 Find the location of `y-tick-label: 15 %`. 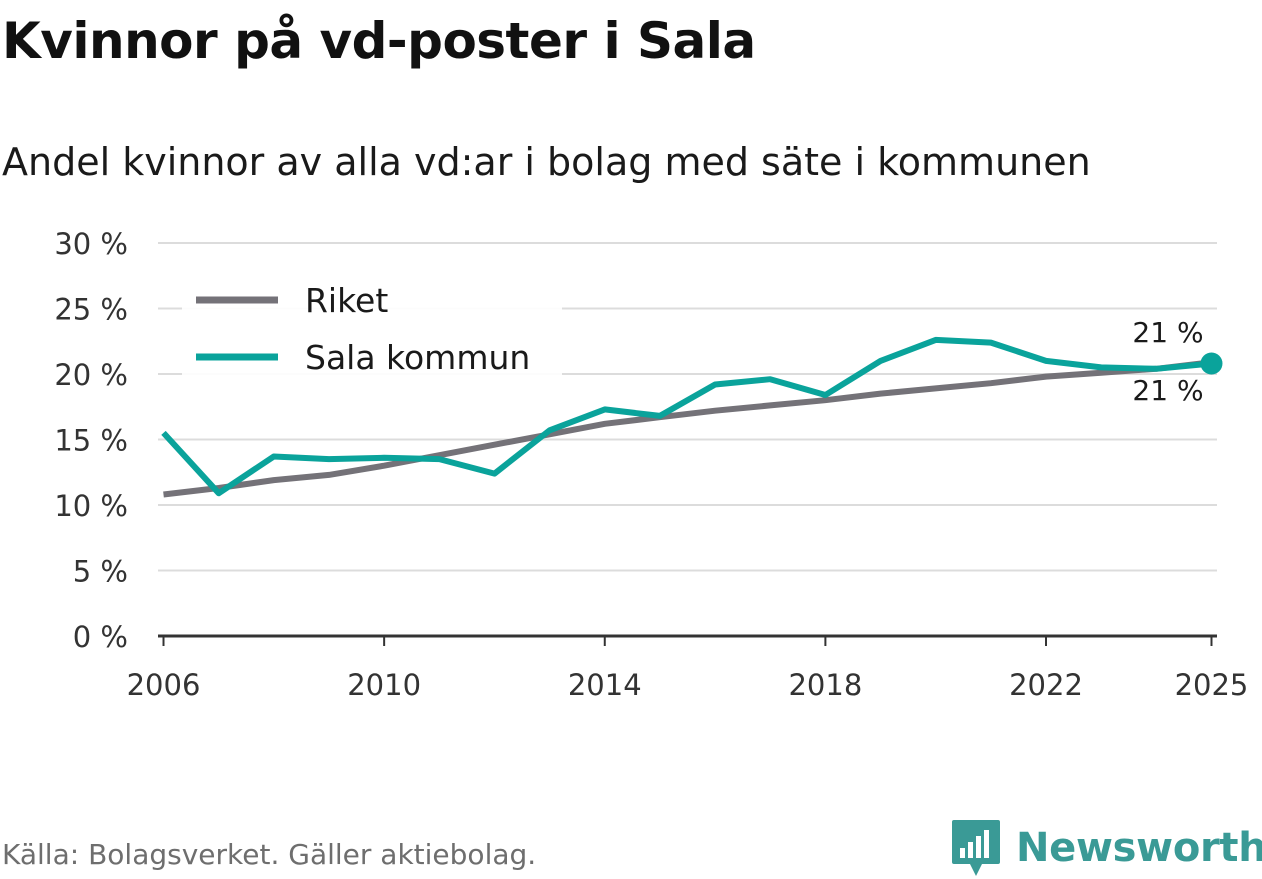

y-tick-label: 15 % is located at coordinates (91, 441).